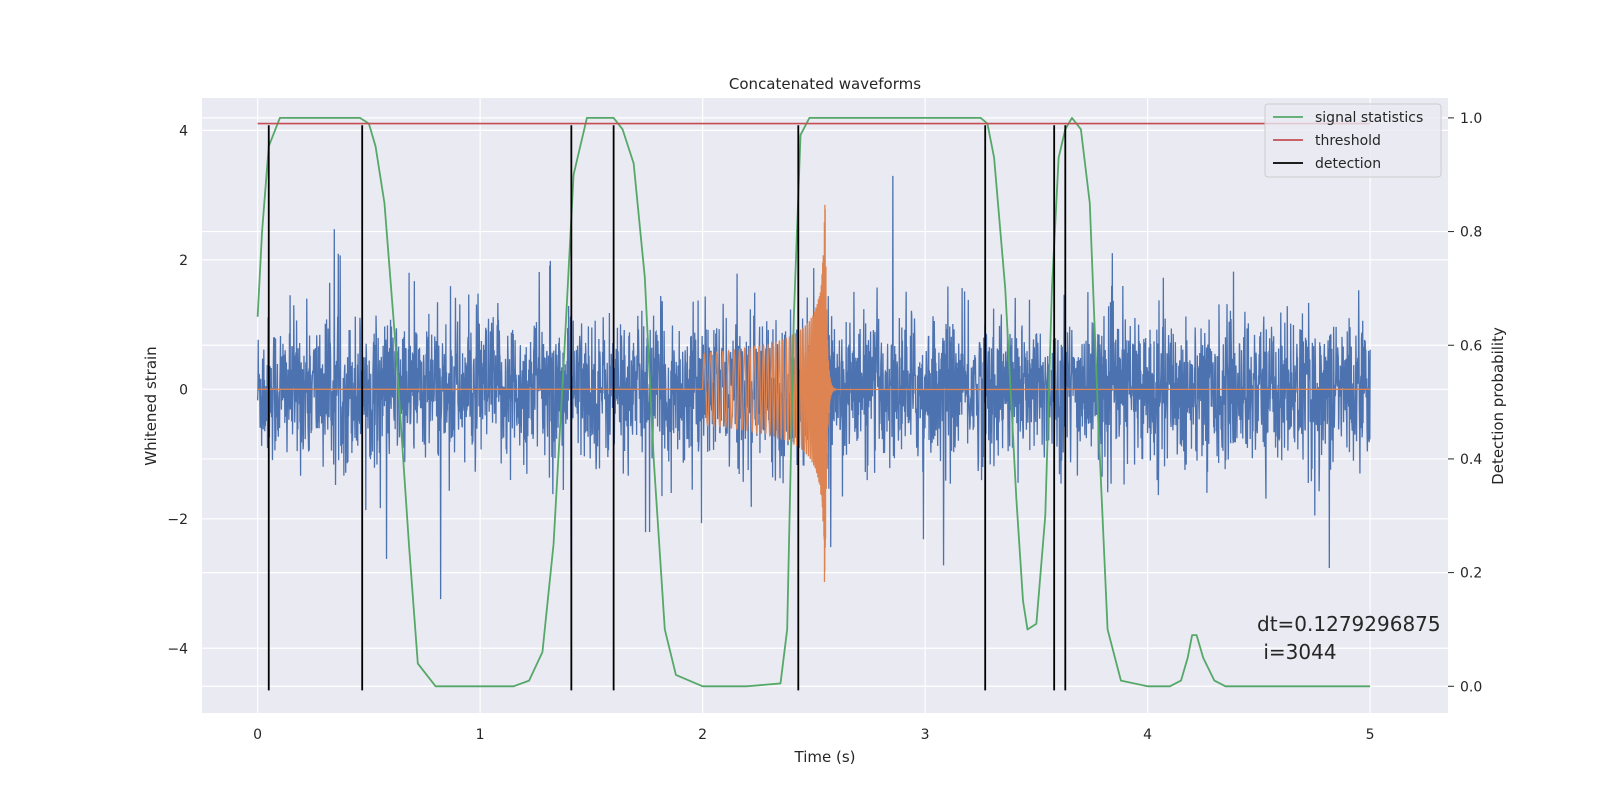 The height and width of the screenshot is (800, 1600). What do you see at coordinates (1370, 735) in the screenshot?
I see `x-tick-label: 5` at bounding box center [1370, 735].